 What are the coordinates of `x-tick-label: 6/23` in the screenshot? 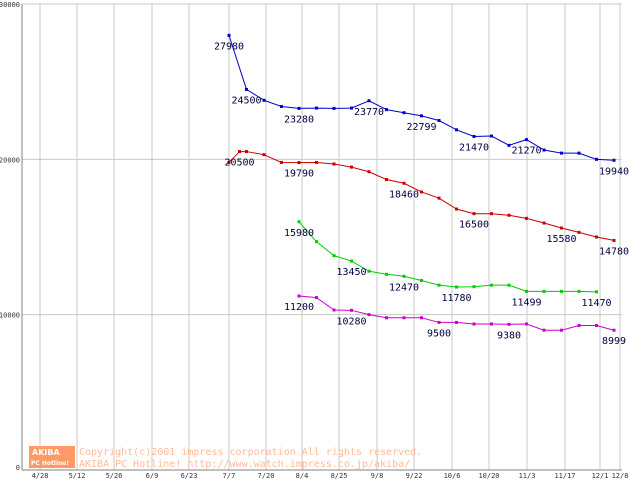 It's located at (189, 476).